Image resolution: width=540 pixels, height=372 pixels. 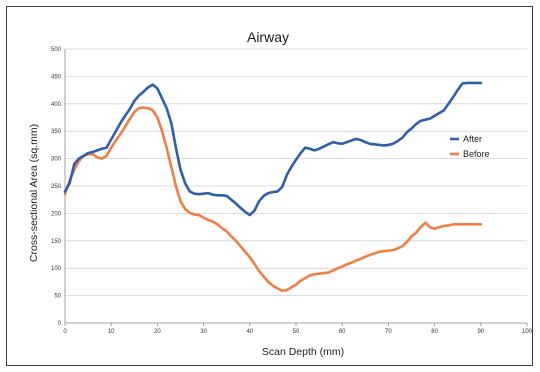 What do you see at coordinates (65, 332) in the screenshot?
I see `x-tick-label: 0` at bounding box center [65, 332].